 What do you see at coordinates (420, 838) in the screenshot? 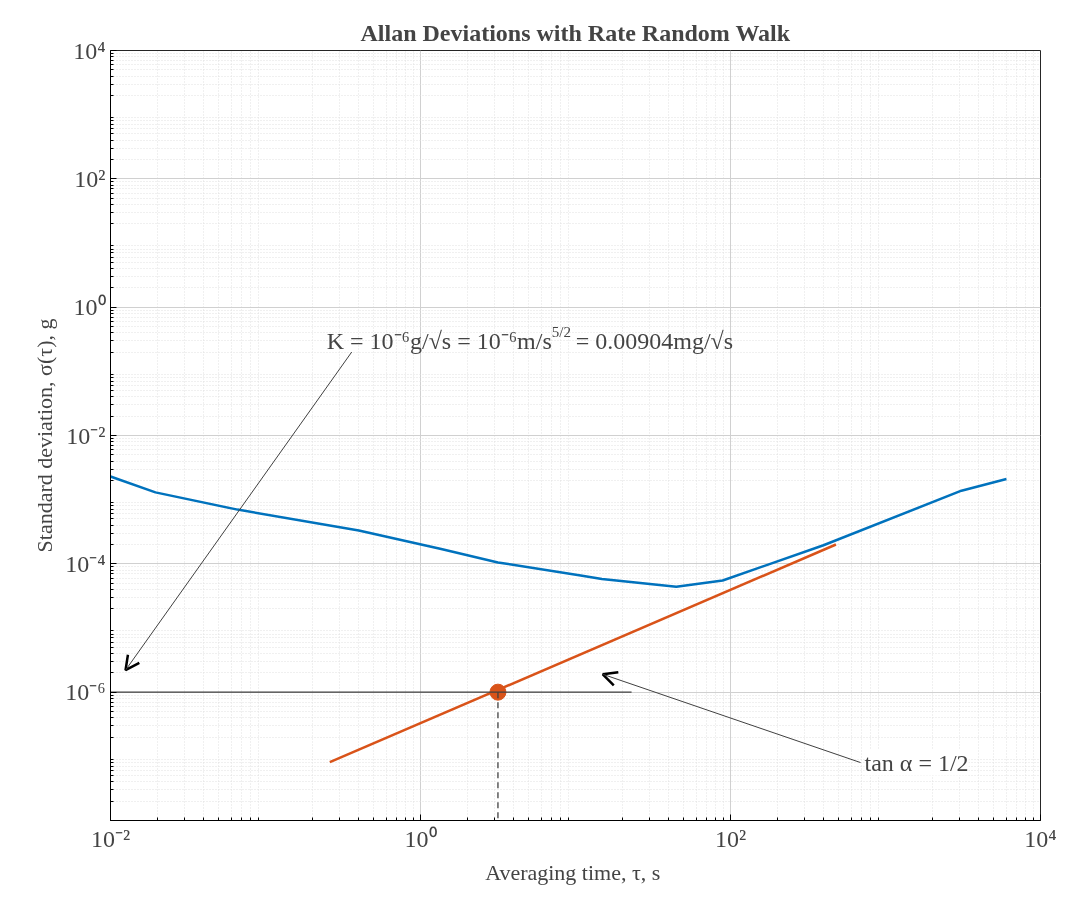
I see `x-tick-label: 10⁰` at bounding box center [420, 838].